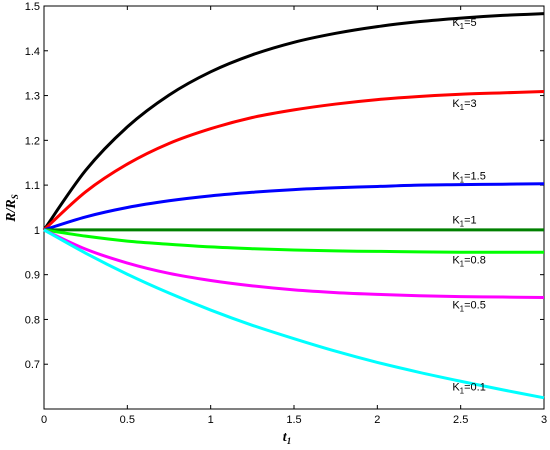  Describe the element at coordinates (464, 222) in the screenshot. I see `series-label-3: K1=1` at that location.